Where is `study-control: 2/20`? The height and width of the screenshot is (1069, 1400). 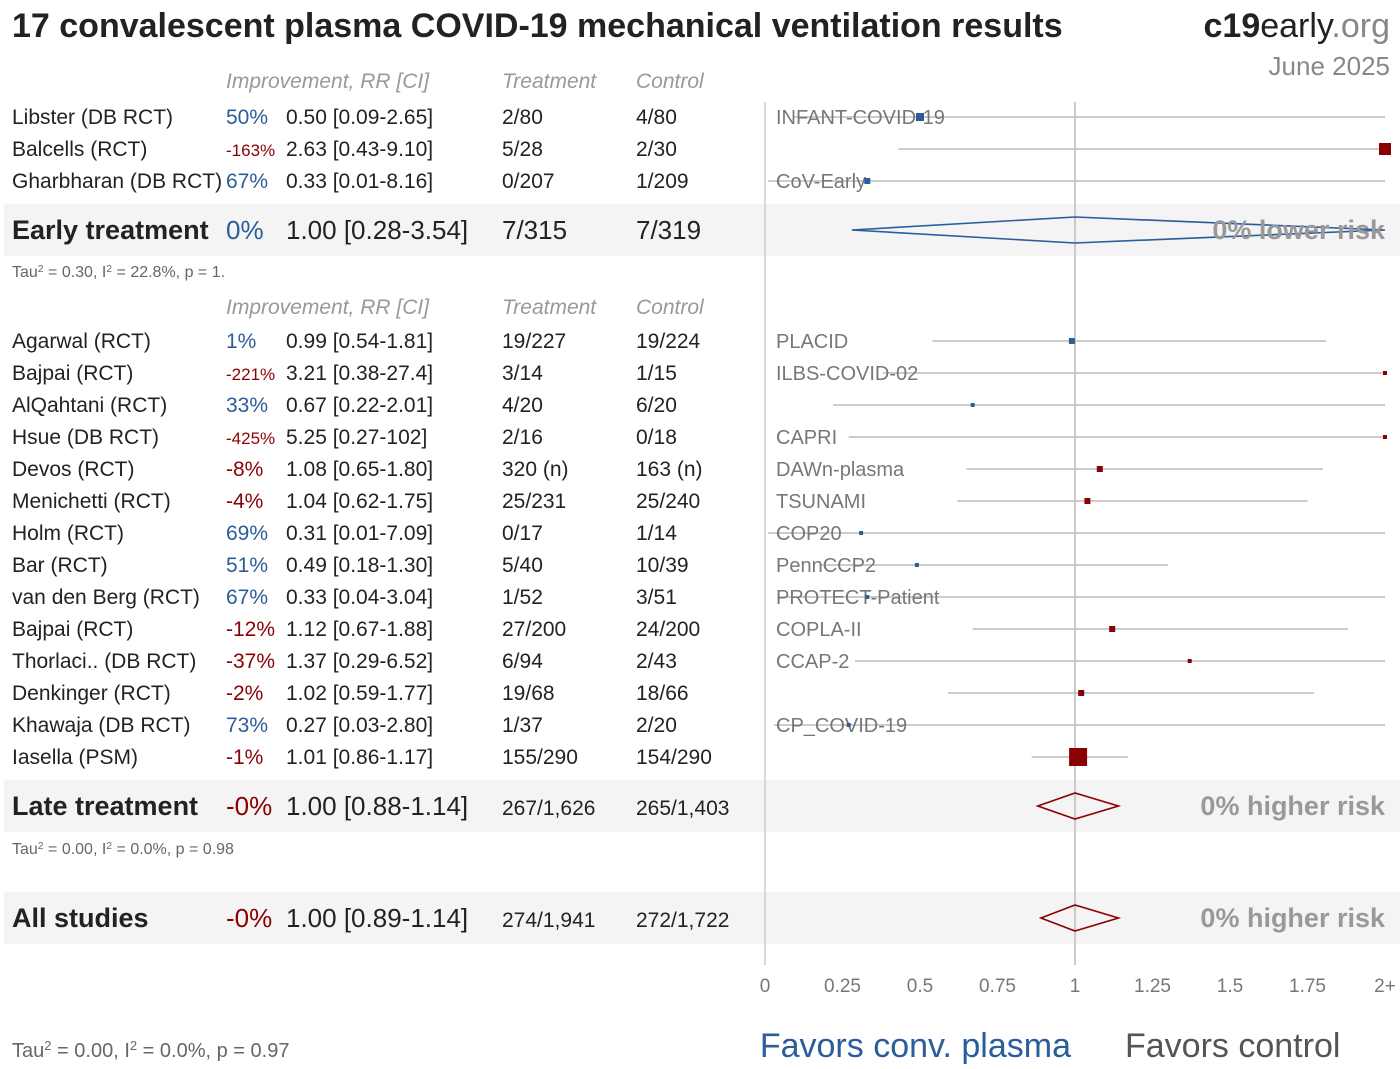 study-control: 2/20 is located at coordinates (656, 725).